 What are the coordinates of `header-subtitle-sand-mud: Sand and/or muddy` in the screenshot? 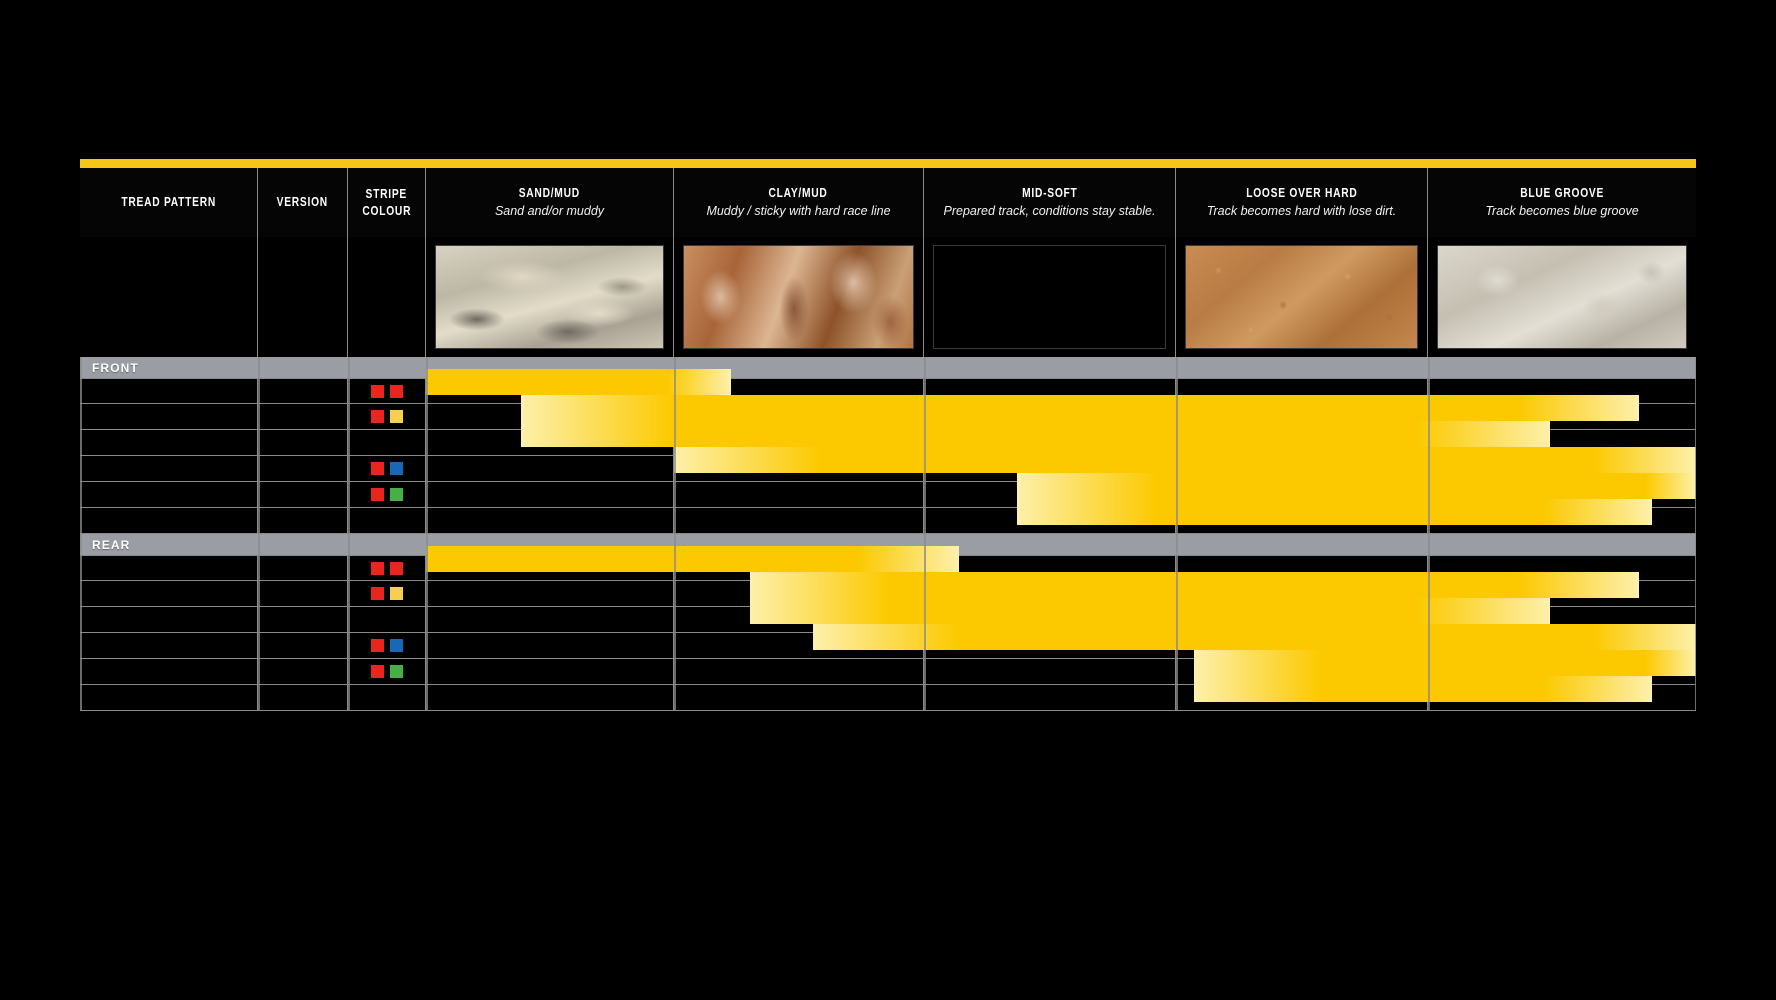 It's located at (549, 211).